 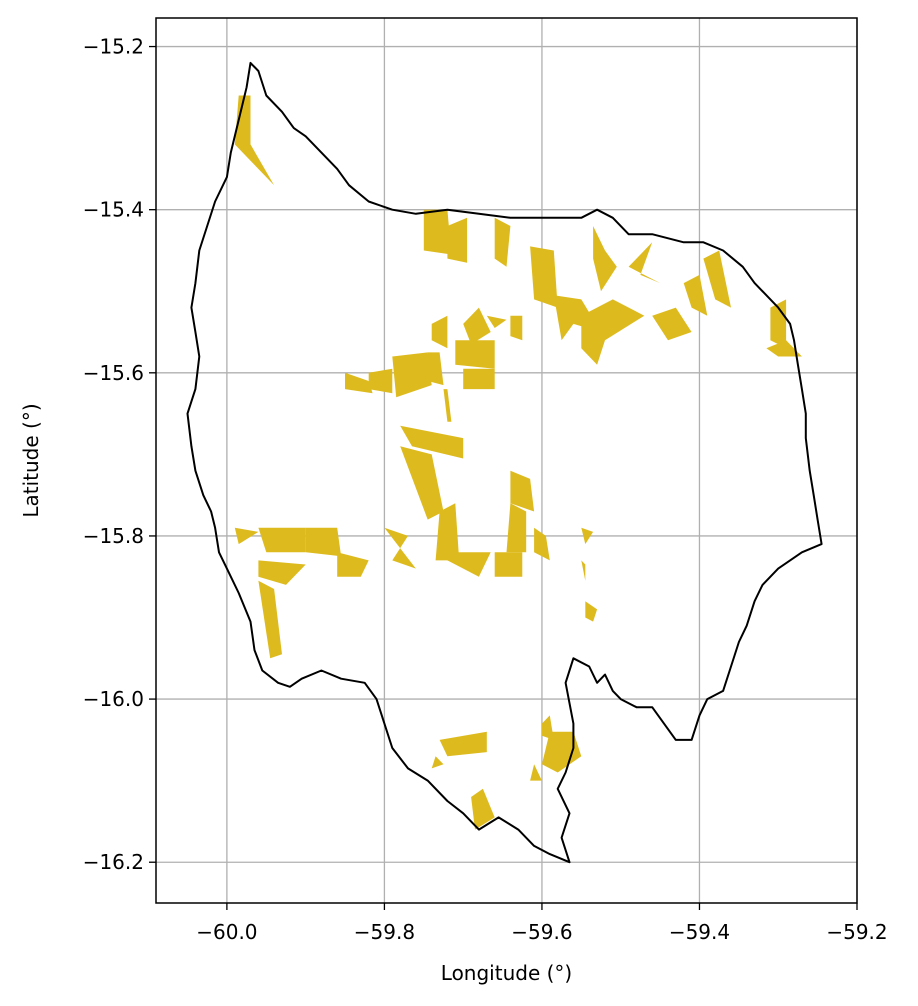 I want to click on x-tick-label: −60.0, so click(x=226, y=932).